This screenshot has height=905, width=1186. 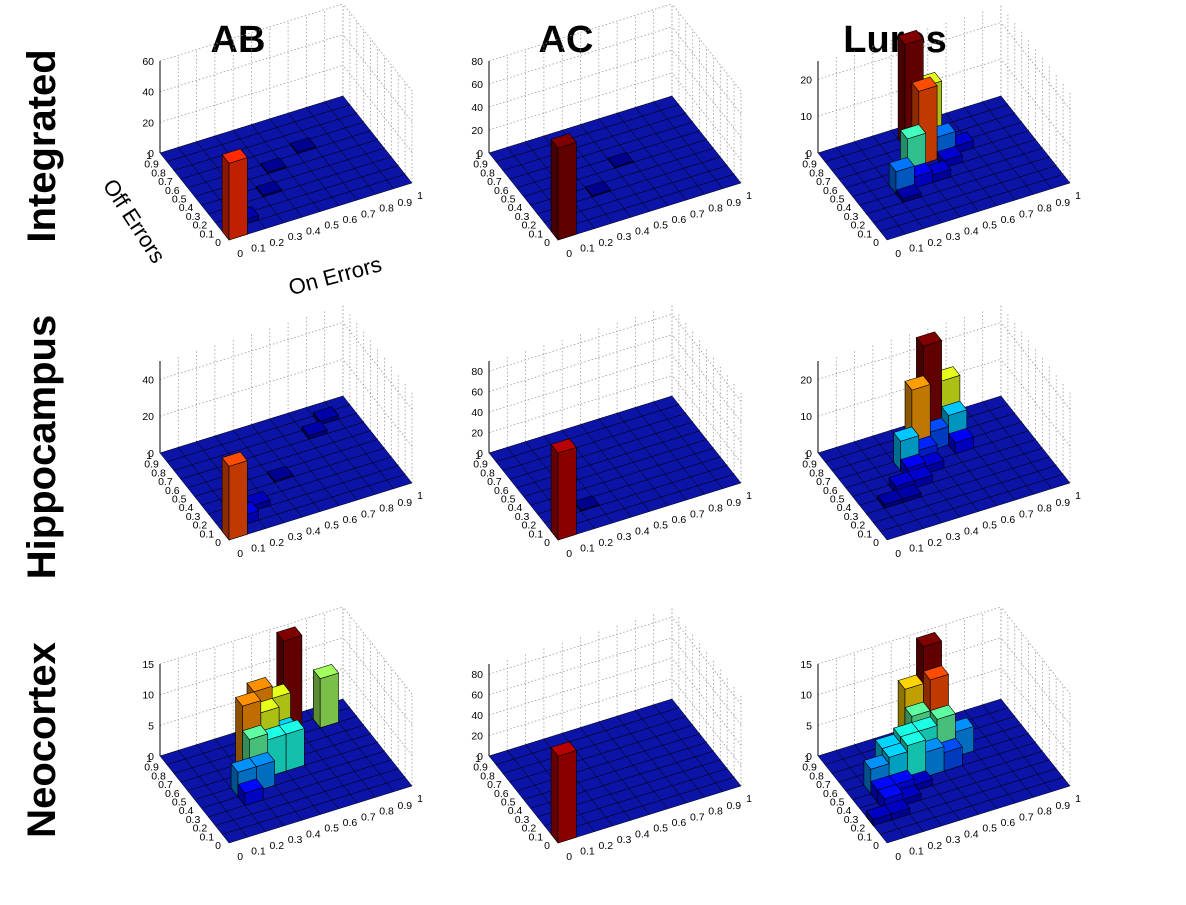 I want to click on y-tick-label: 0.4, so click(x=844, y=508).